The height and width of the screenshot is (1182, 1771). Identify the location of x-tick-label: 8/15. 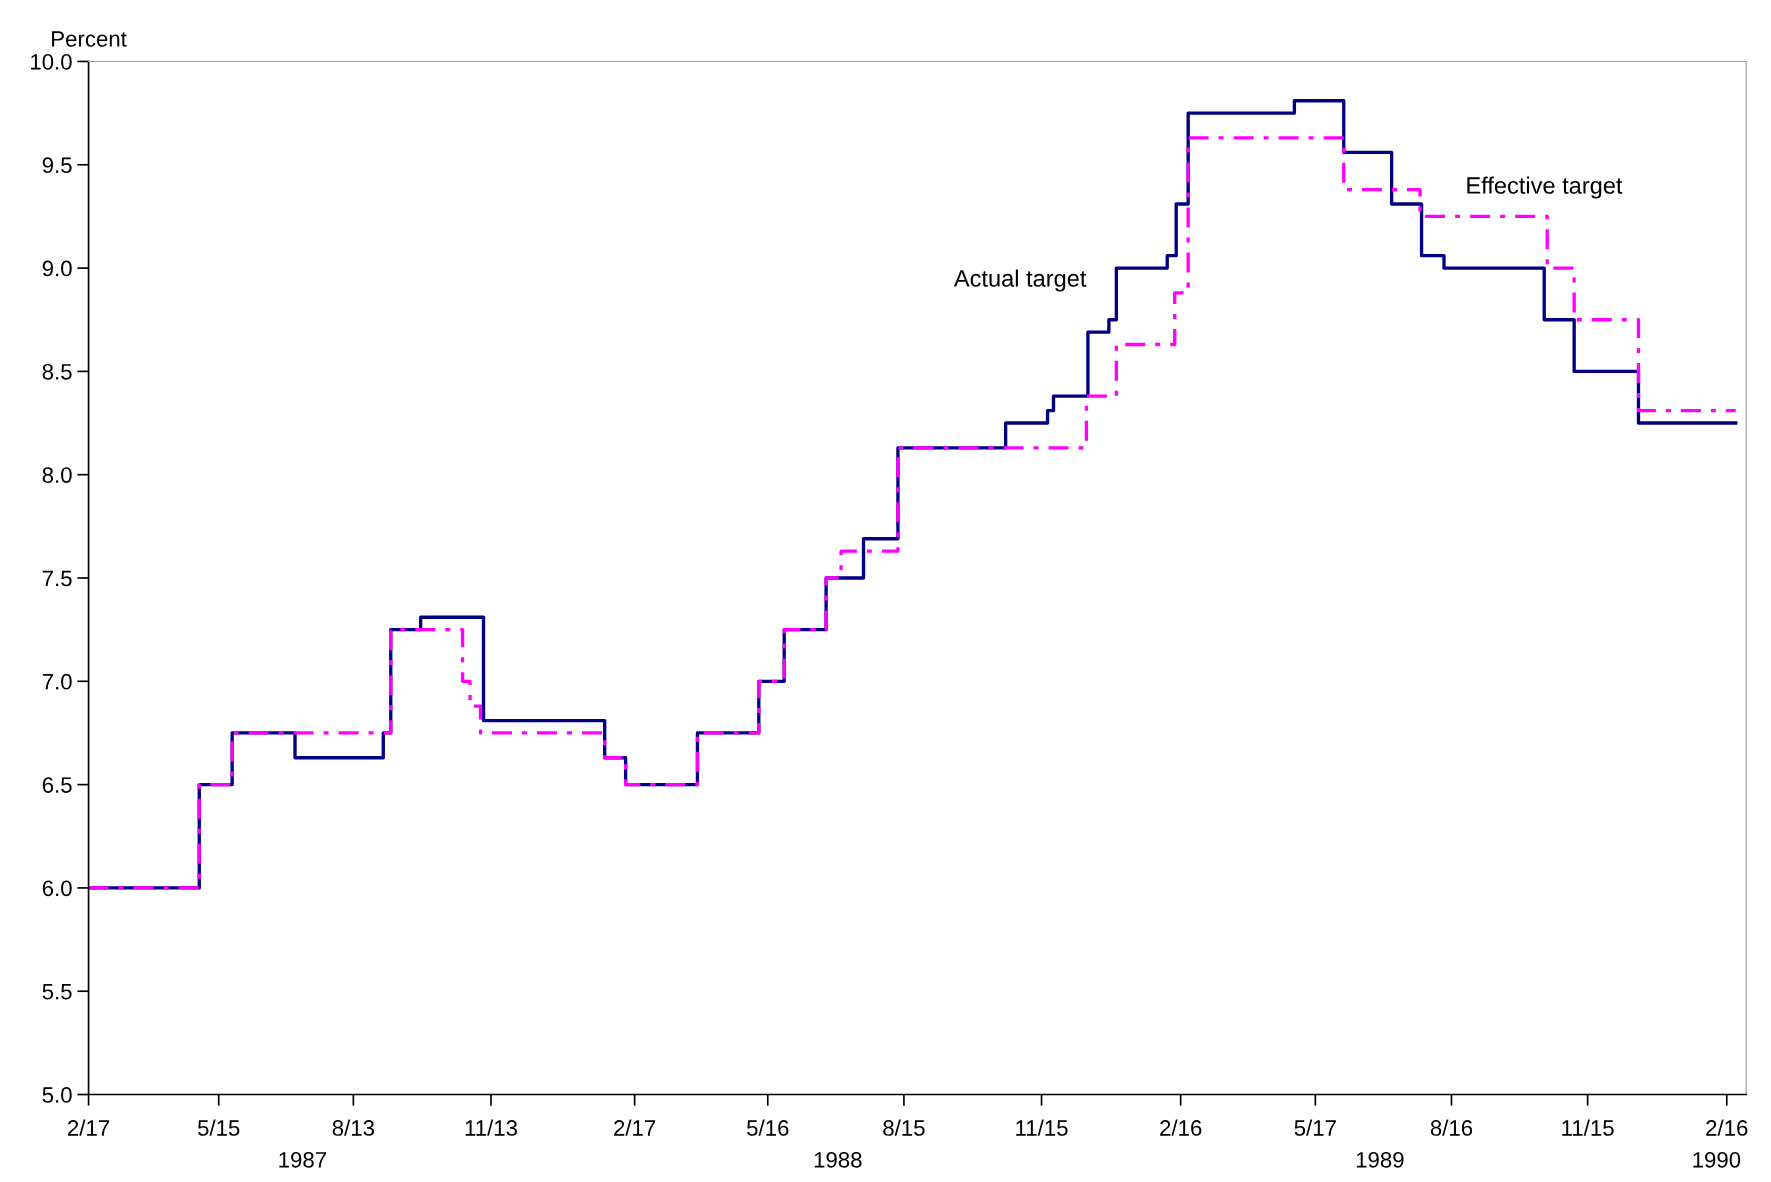
(904, 1127).